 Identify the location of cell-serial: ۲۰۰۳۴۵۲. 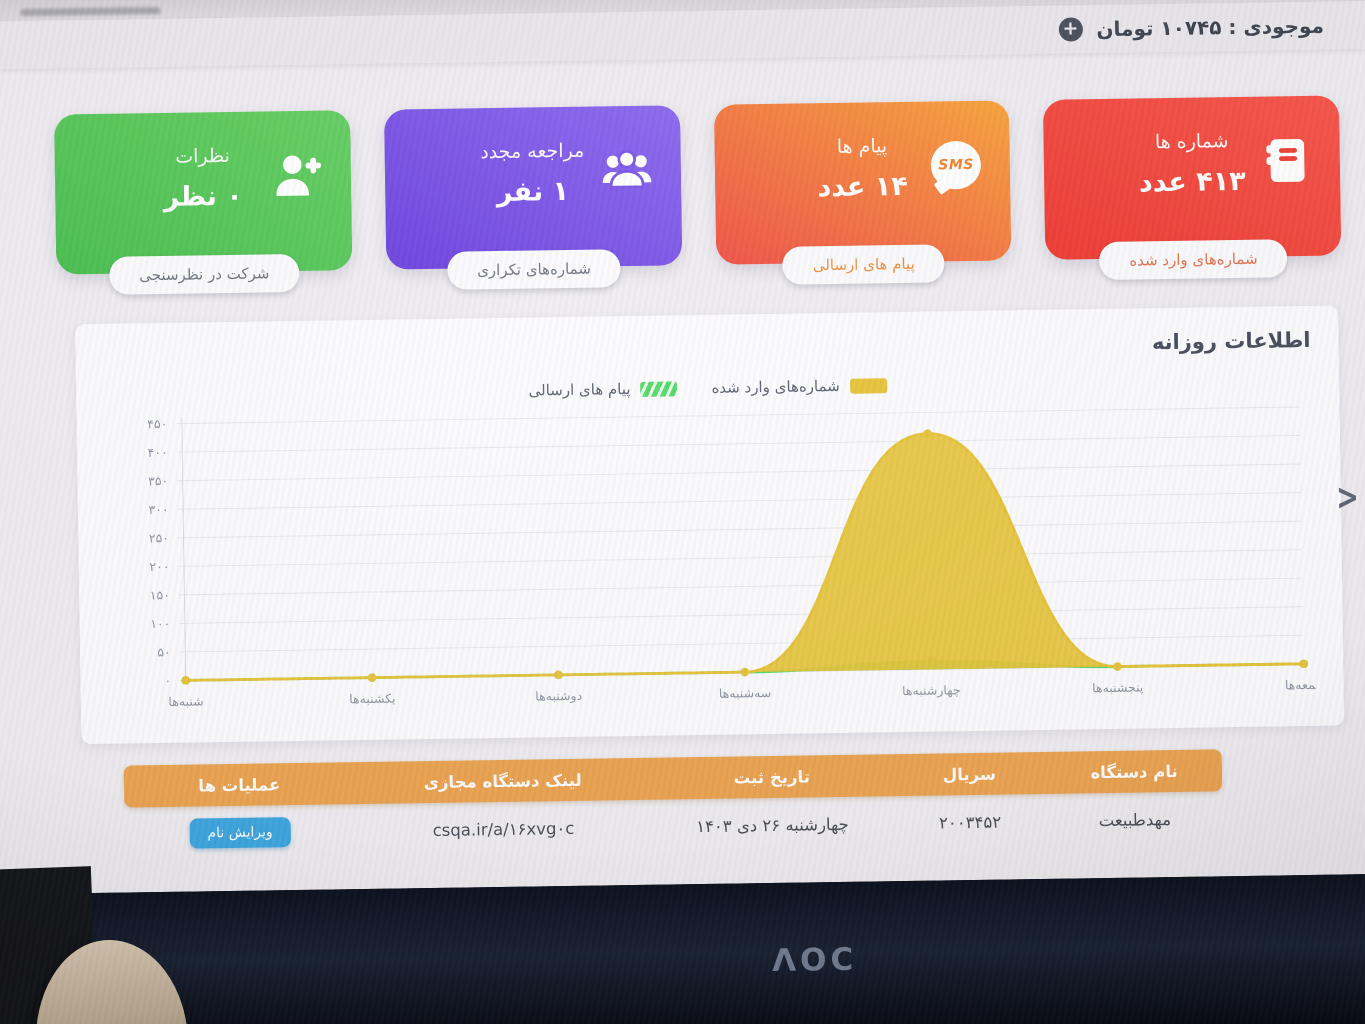
(970, 822).